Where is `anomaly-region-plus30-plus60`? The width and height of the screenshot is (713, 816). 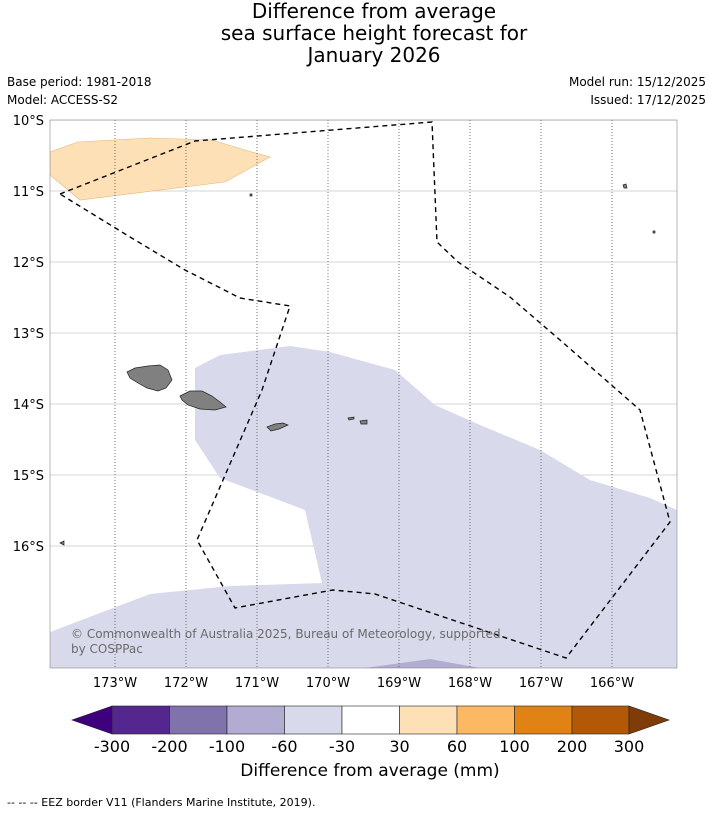
anomaly-region-plus30-plus60 is located at coordinates (160, 169).